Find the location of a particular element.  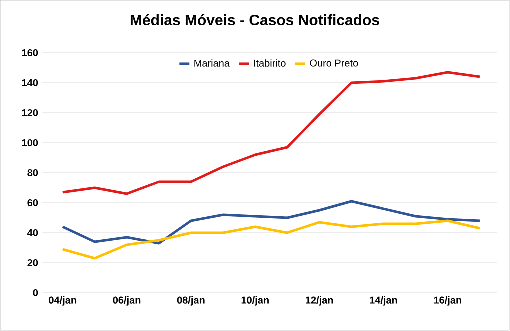

y-tick-label: 120 is located at coordinates (30, 113).